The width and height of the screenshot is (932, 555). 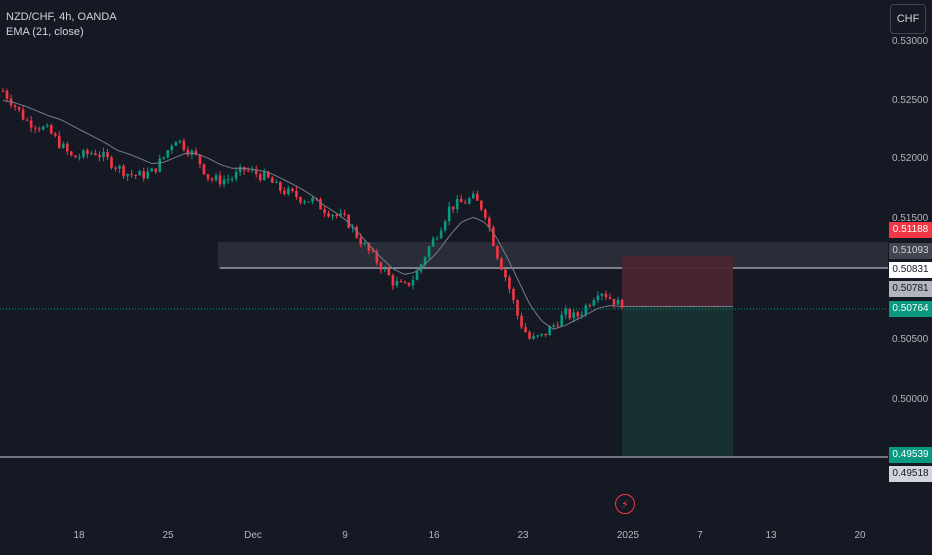 What do you see at coordinates (910, 218) in the screenshot?
I see `y-tick-label: 0.51500` at bounding box center [910, 218].